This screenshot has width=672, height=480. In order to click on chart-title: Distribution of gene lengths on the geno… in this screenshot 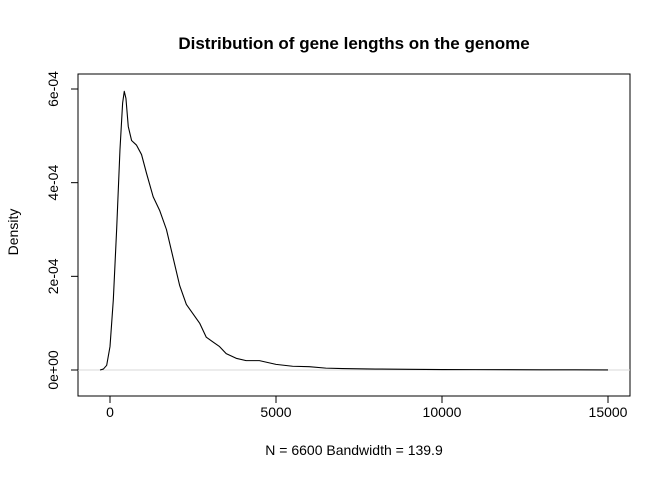, I will do `click(353, 43)`.